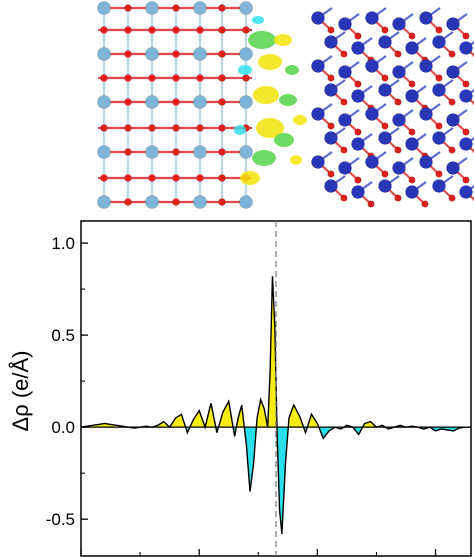  What do you see at coordinates (60, 519) in the screenshot?
I see `y-tick-label: -0.5` at bounding box center [60, 519].